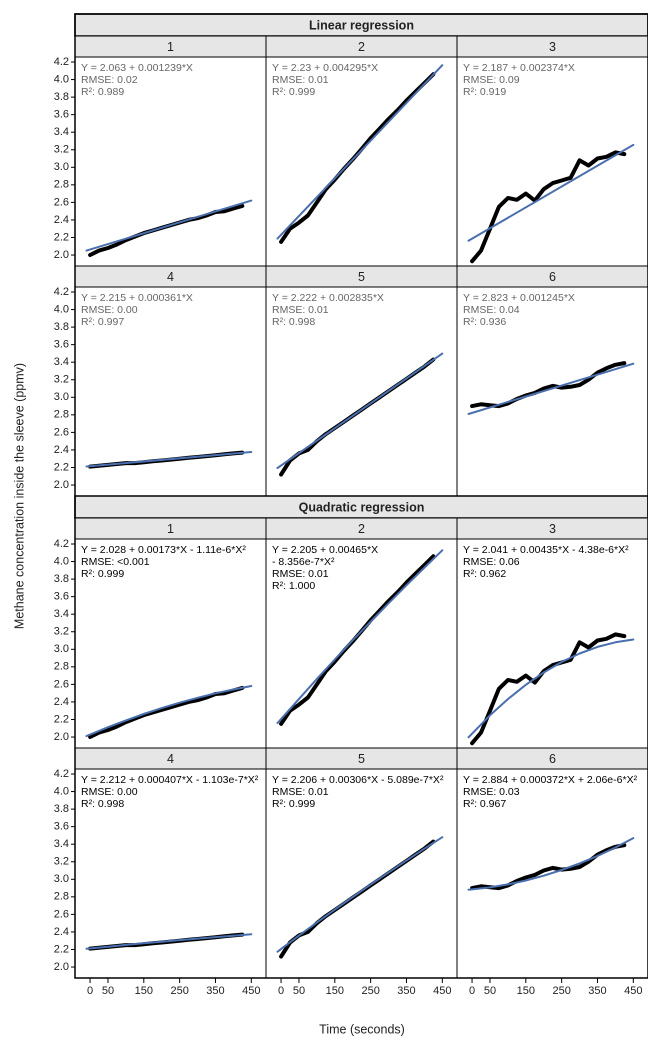  I want to click on x-tick-label: 250, so click(561, 991).